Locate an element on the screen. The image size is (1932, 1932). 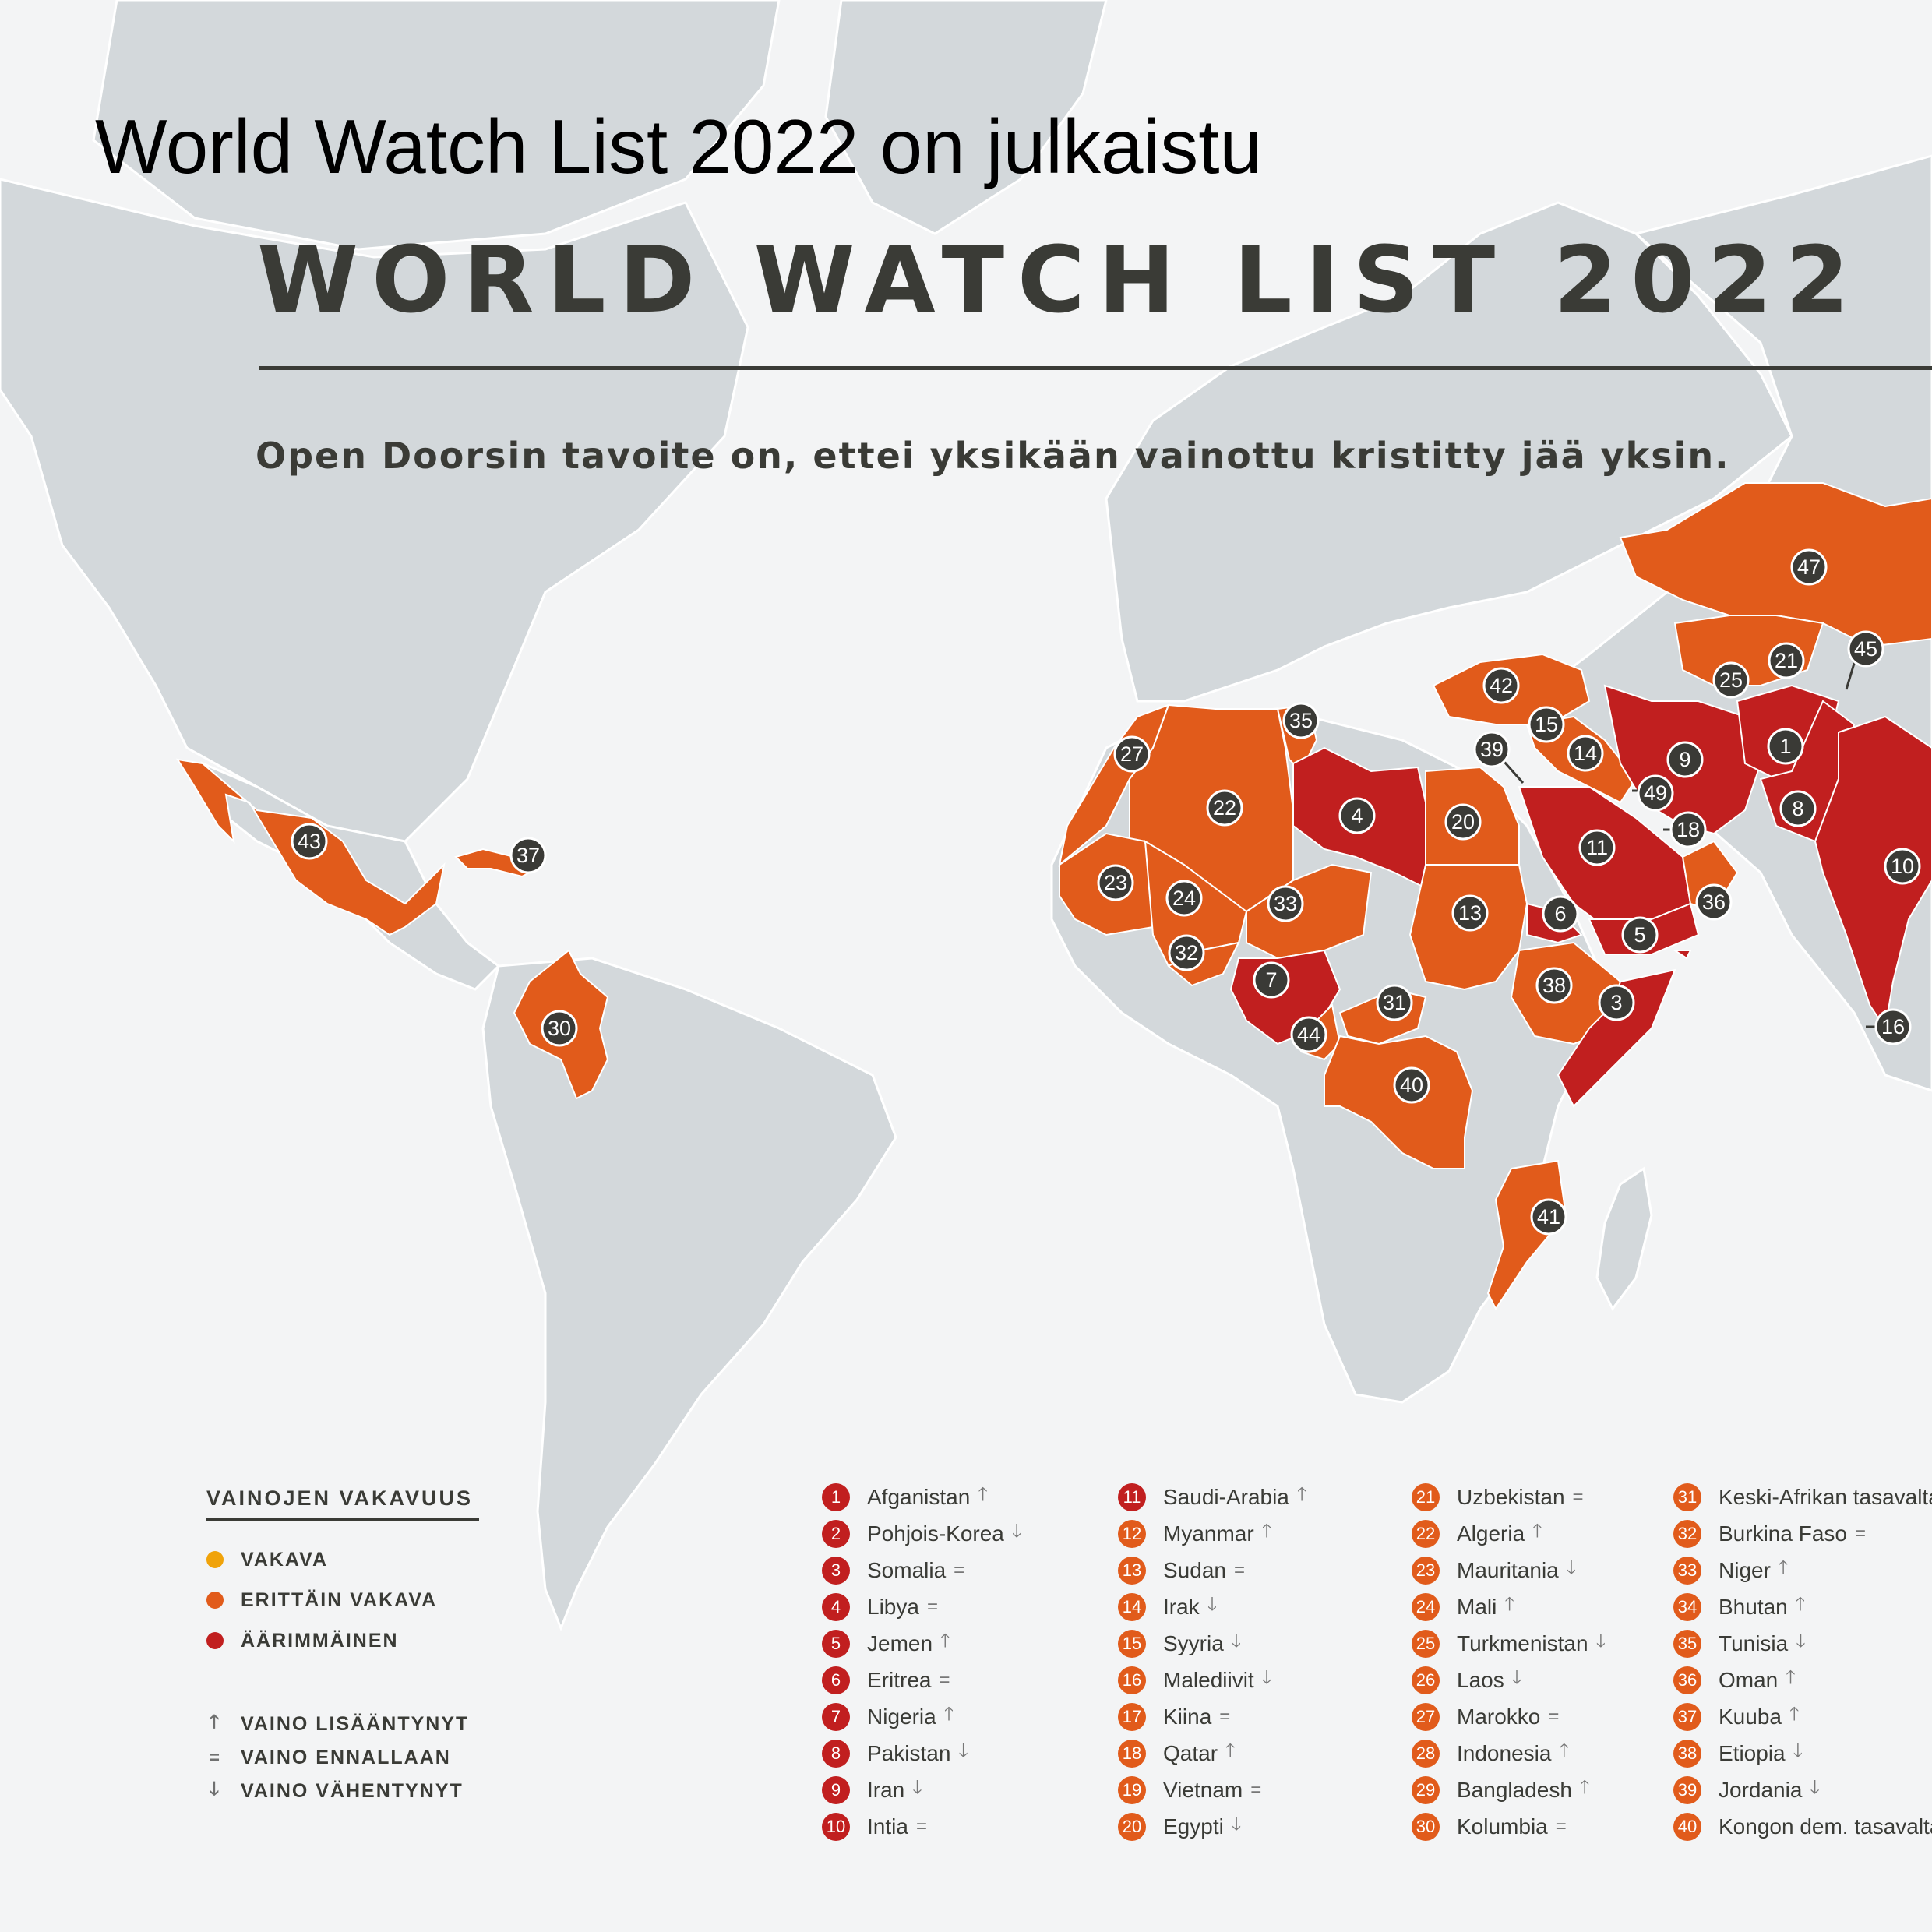
country-red-sea-small is located at coordinates (1682, 955).